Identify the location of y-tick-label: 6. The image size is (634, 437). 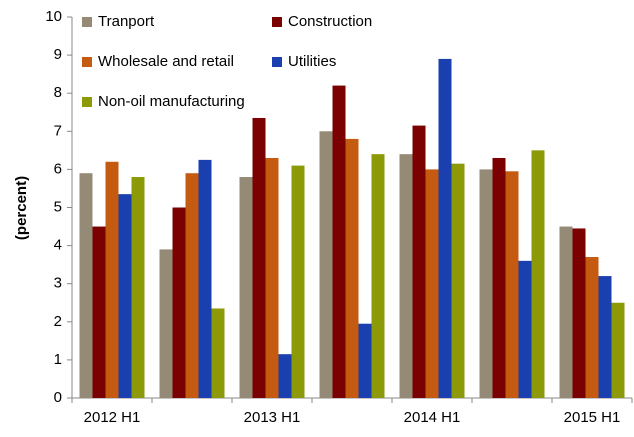
(58, 168).